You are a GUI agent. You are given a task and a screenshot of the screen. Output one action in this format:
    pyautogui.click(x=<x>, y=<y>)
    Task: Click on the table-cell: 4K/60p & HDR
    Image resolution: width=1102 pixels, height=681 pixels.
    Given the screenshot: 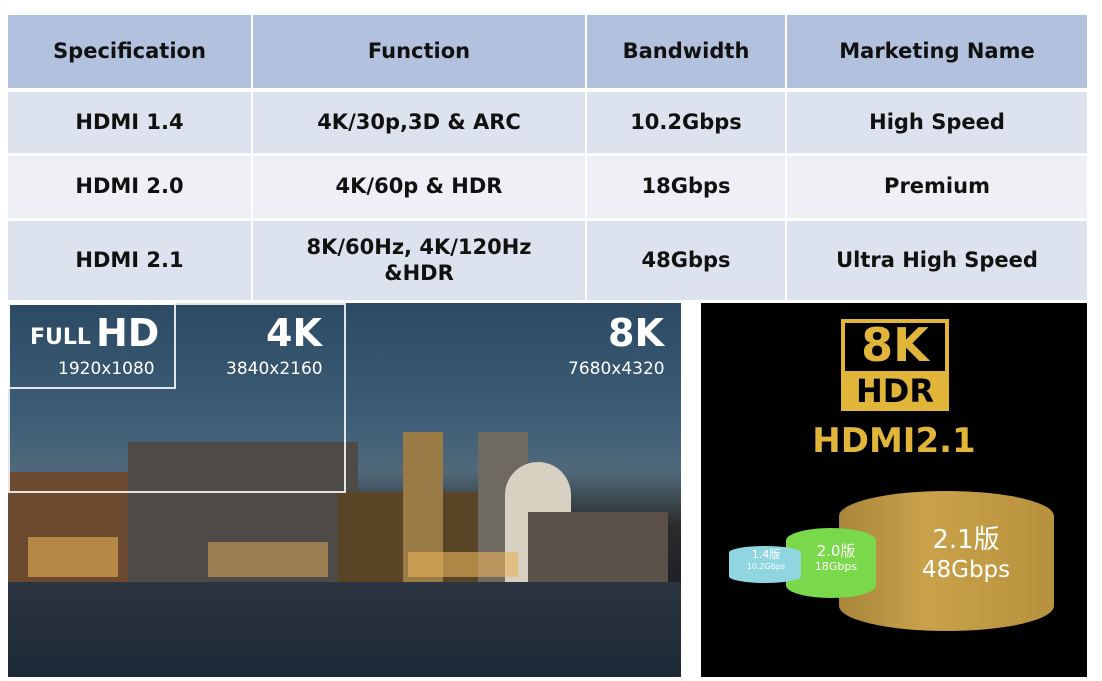 What is the action you would take?
    pyautogui.click(x=420, y=187)
    